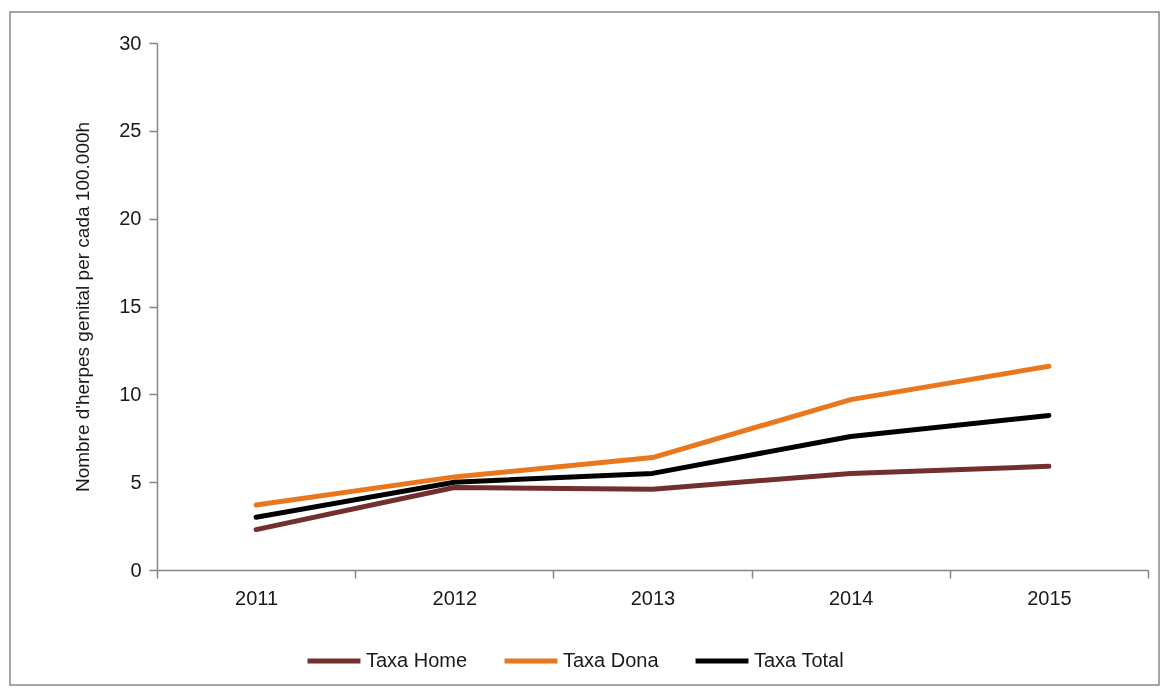  I want to click on y-tick-label: 30, so click(130, 42).